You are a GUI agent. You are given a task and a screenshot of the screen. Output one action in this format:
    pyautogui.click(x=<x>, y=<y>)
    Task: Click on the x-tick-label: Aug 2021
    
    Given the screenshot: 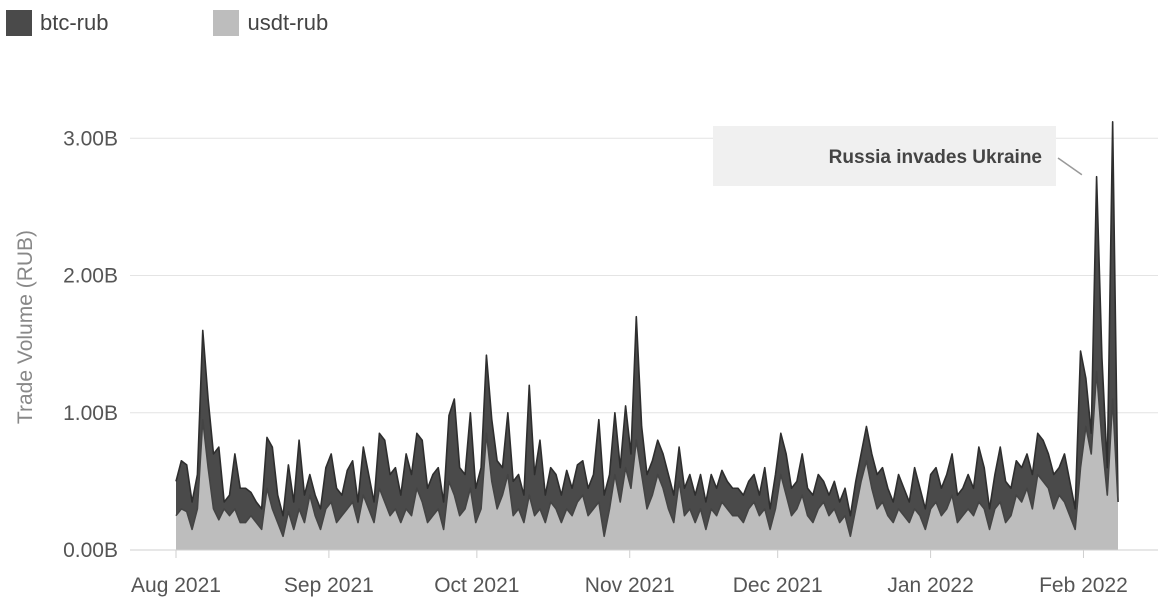 What is the action you would take?
    pyautogui.click(x=176, y=585)
    